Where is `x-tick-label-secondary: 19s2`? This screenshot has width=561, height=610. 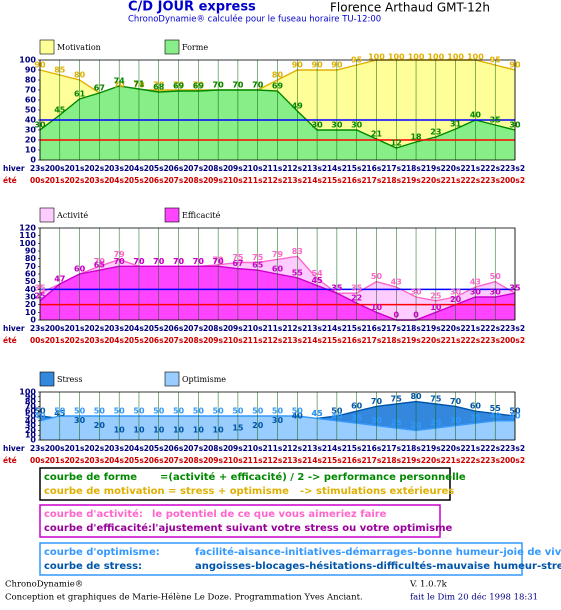 x-tick-label-secondary: 19s2 is located at coordinates (416, 180).